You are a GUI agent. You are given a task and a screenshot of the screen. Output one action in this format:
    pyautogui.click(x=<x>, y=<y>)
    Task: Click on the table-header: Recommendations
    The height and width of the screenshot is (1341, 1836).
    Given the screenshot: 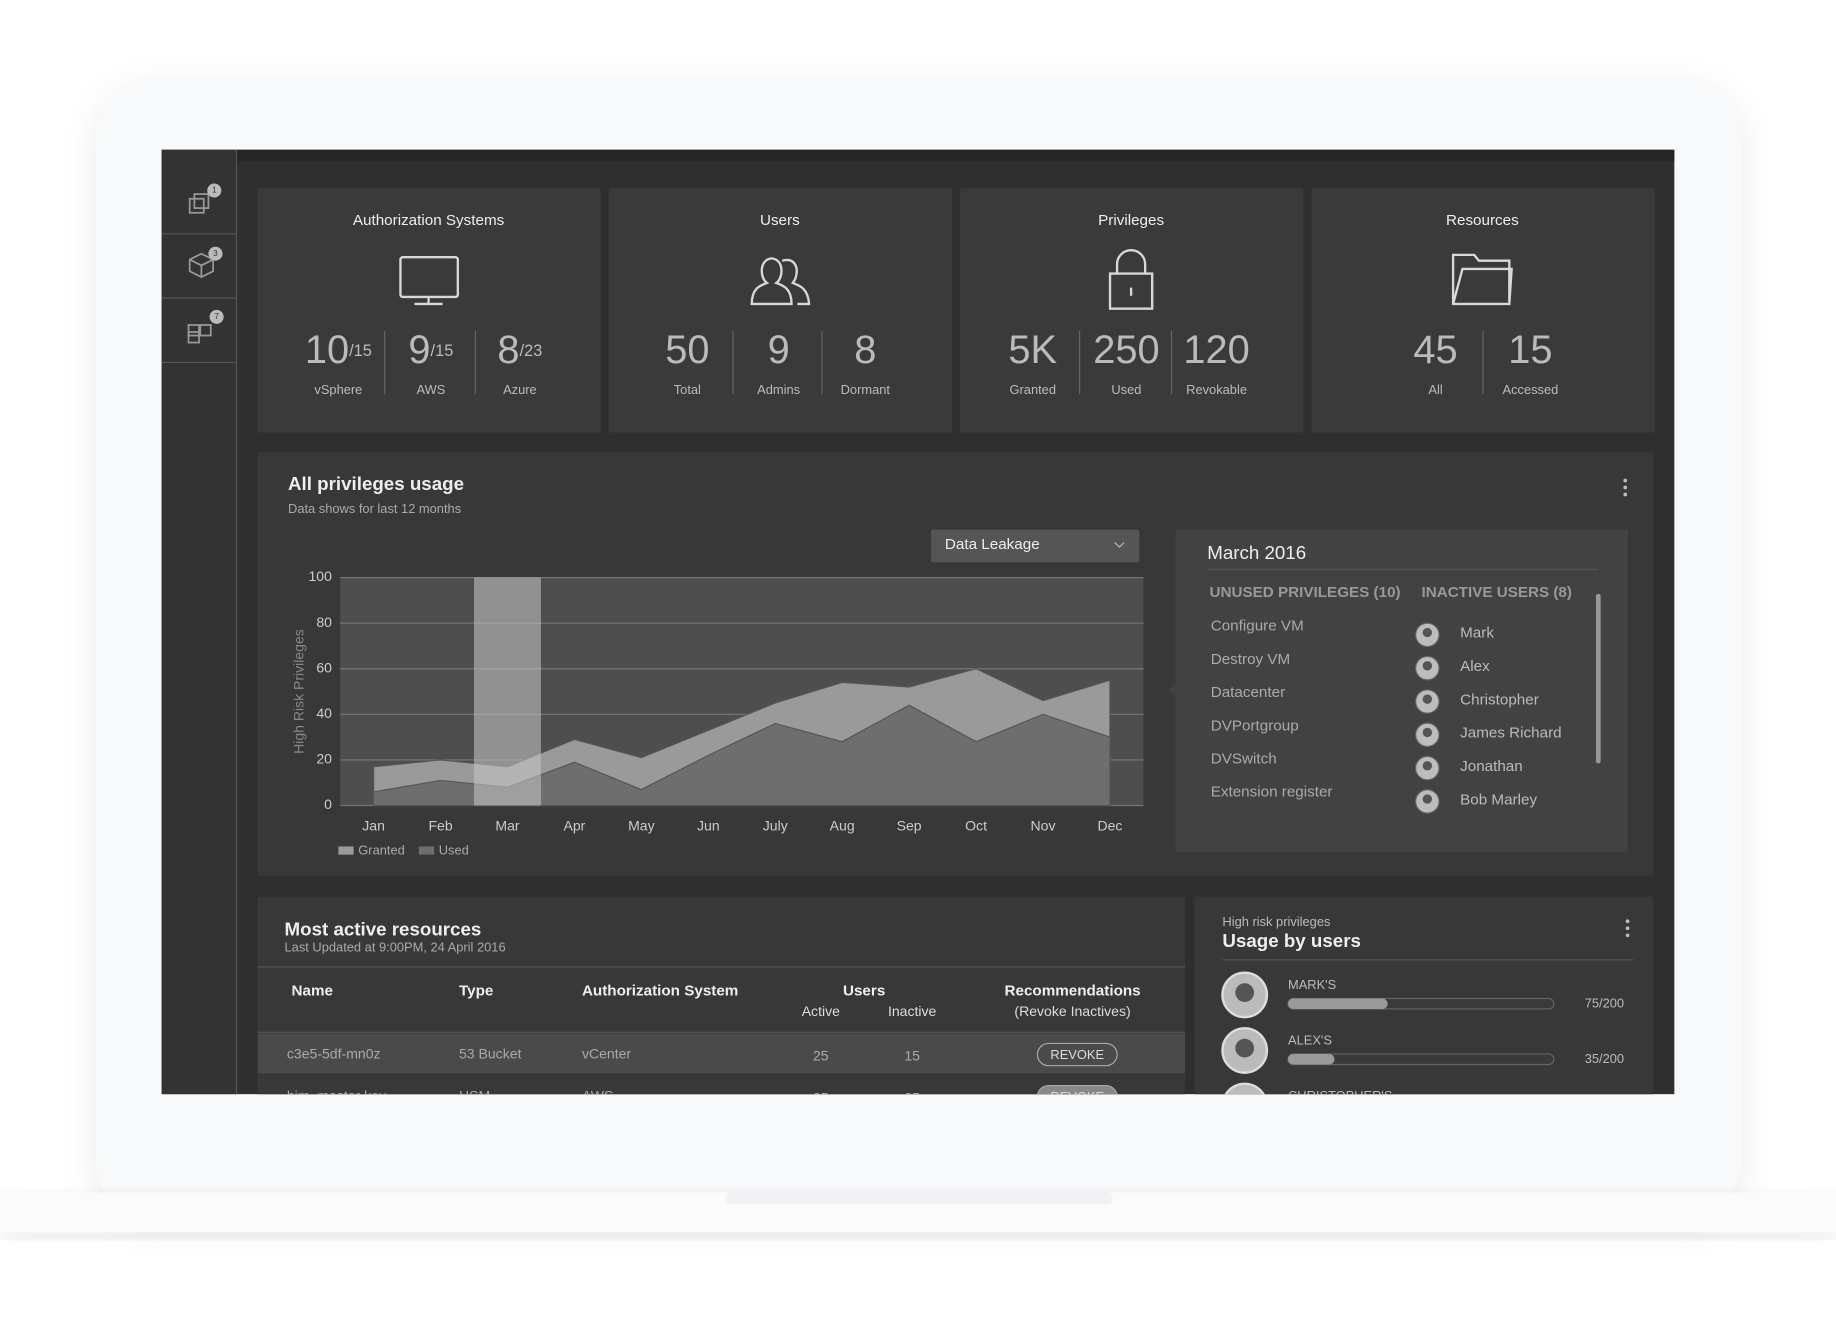 What is the action you would take?
    pyautogui.click(x=1073, y=990)
    